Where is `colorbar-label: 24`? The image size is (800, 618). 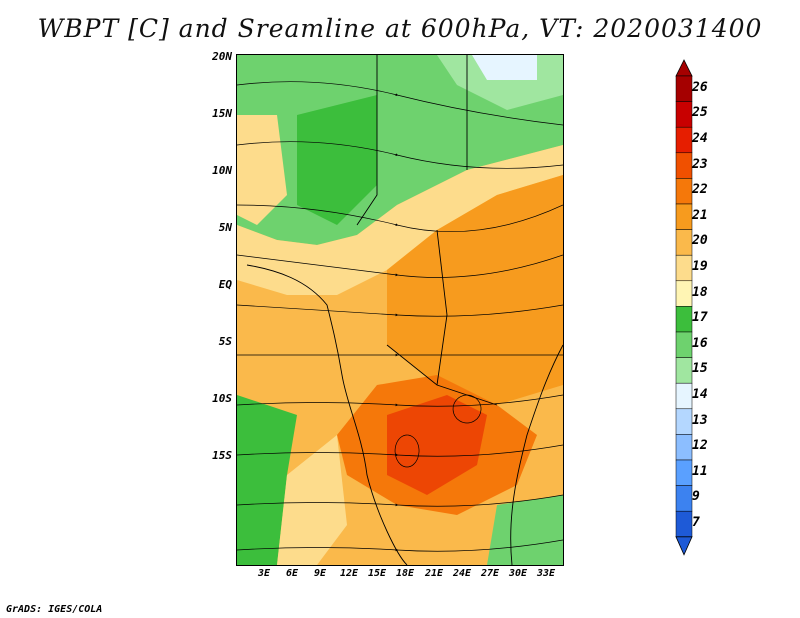 colorbar-label: 24 is located at coordinates (700, 138).